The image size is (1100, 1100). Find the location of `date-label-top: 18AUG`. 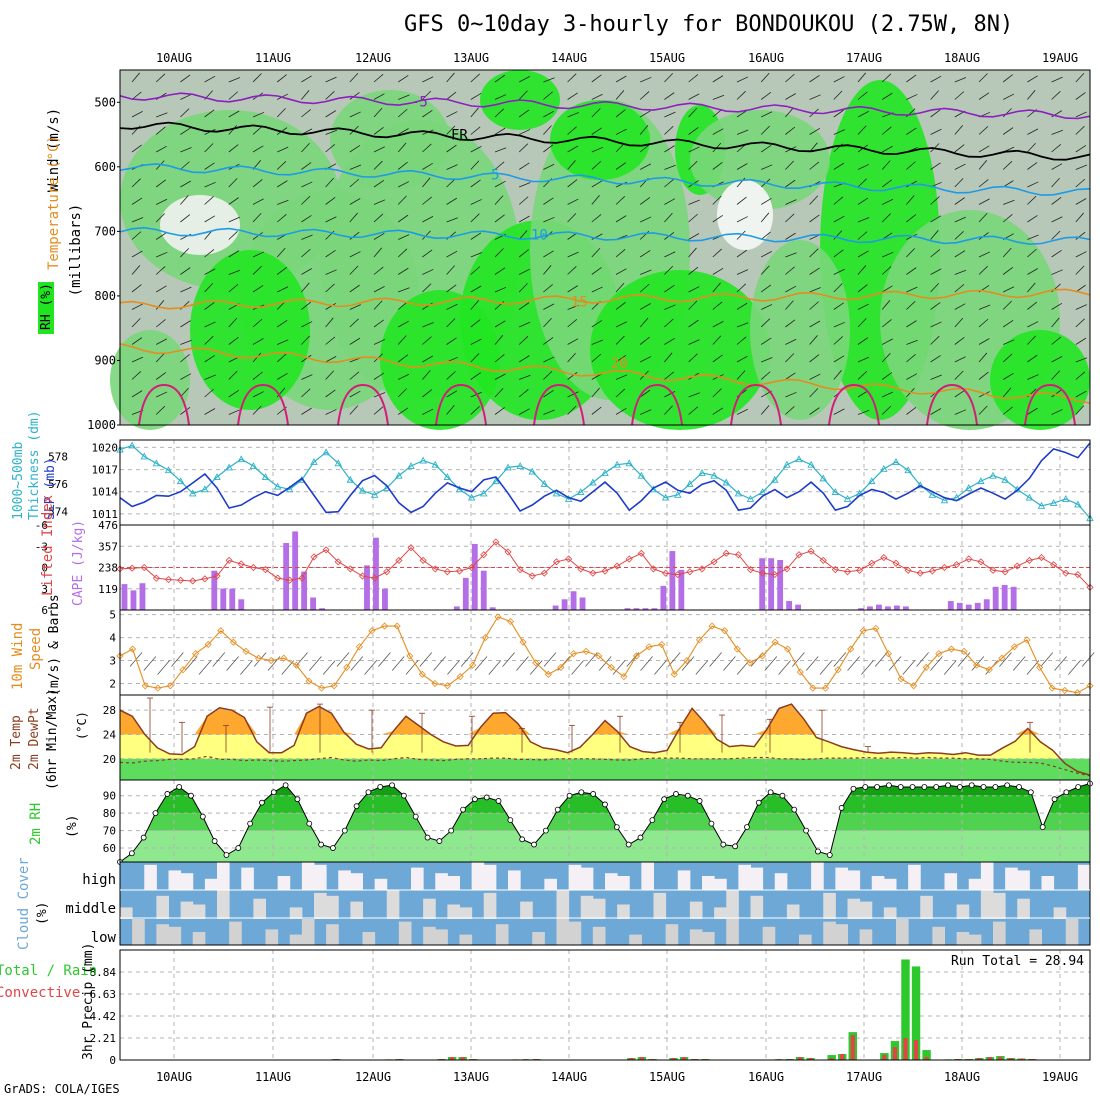

date-label-top: 18AUG is located at coordinates (962, 58).